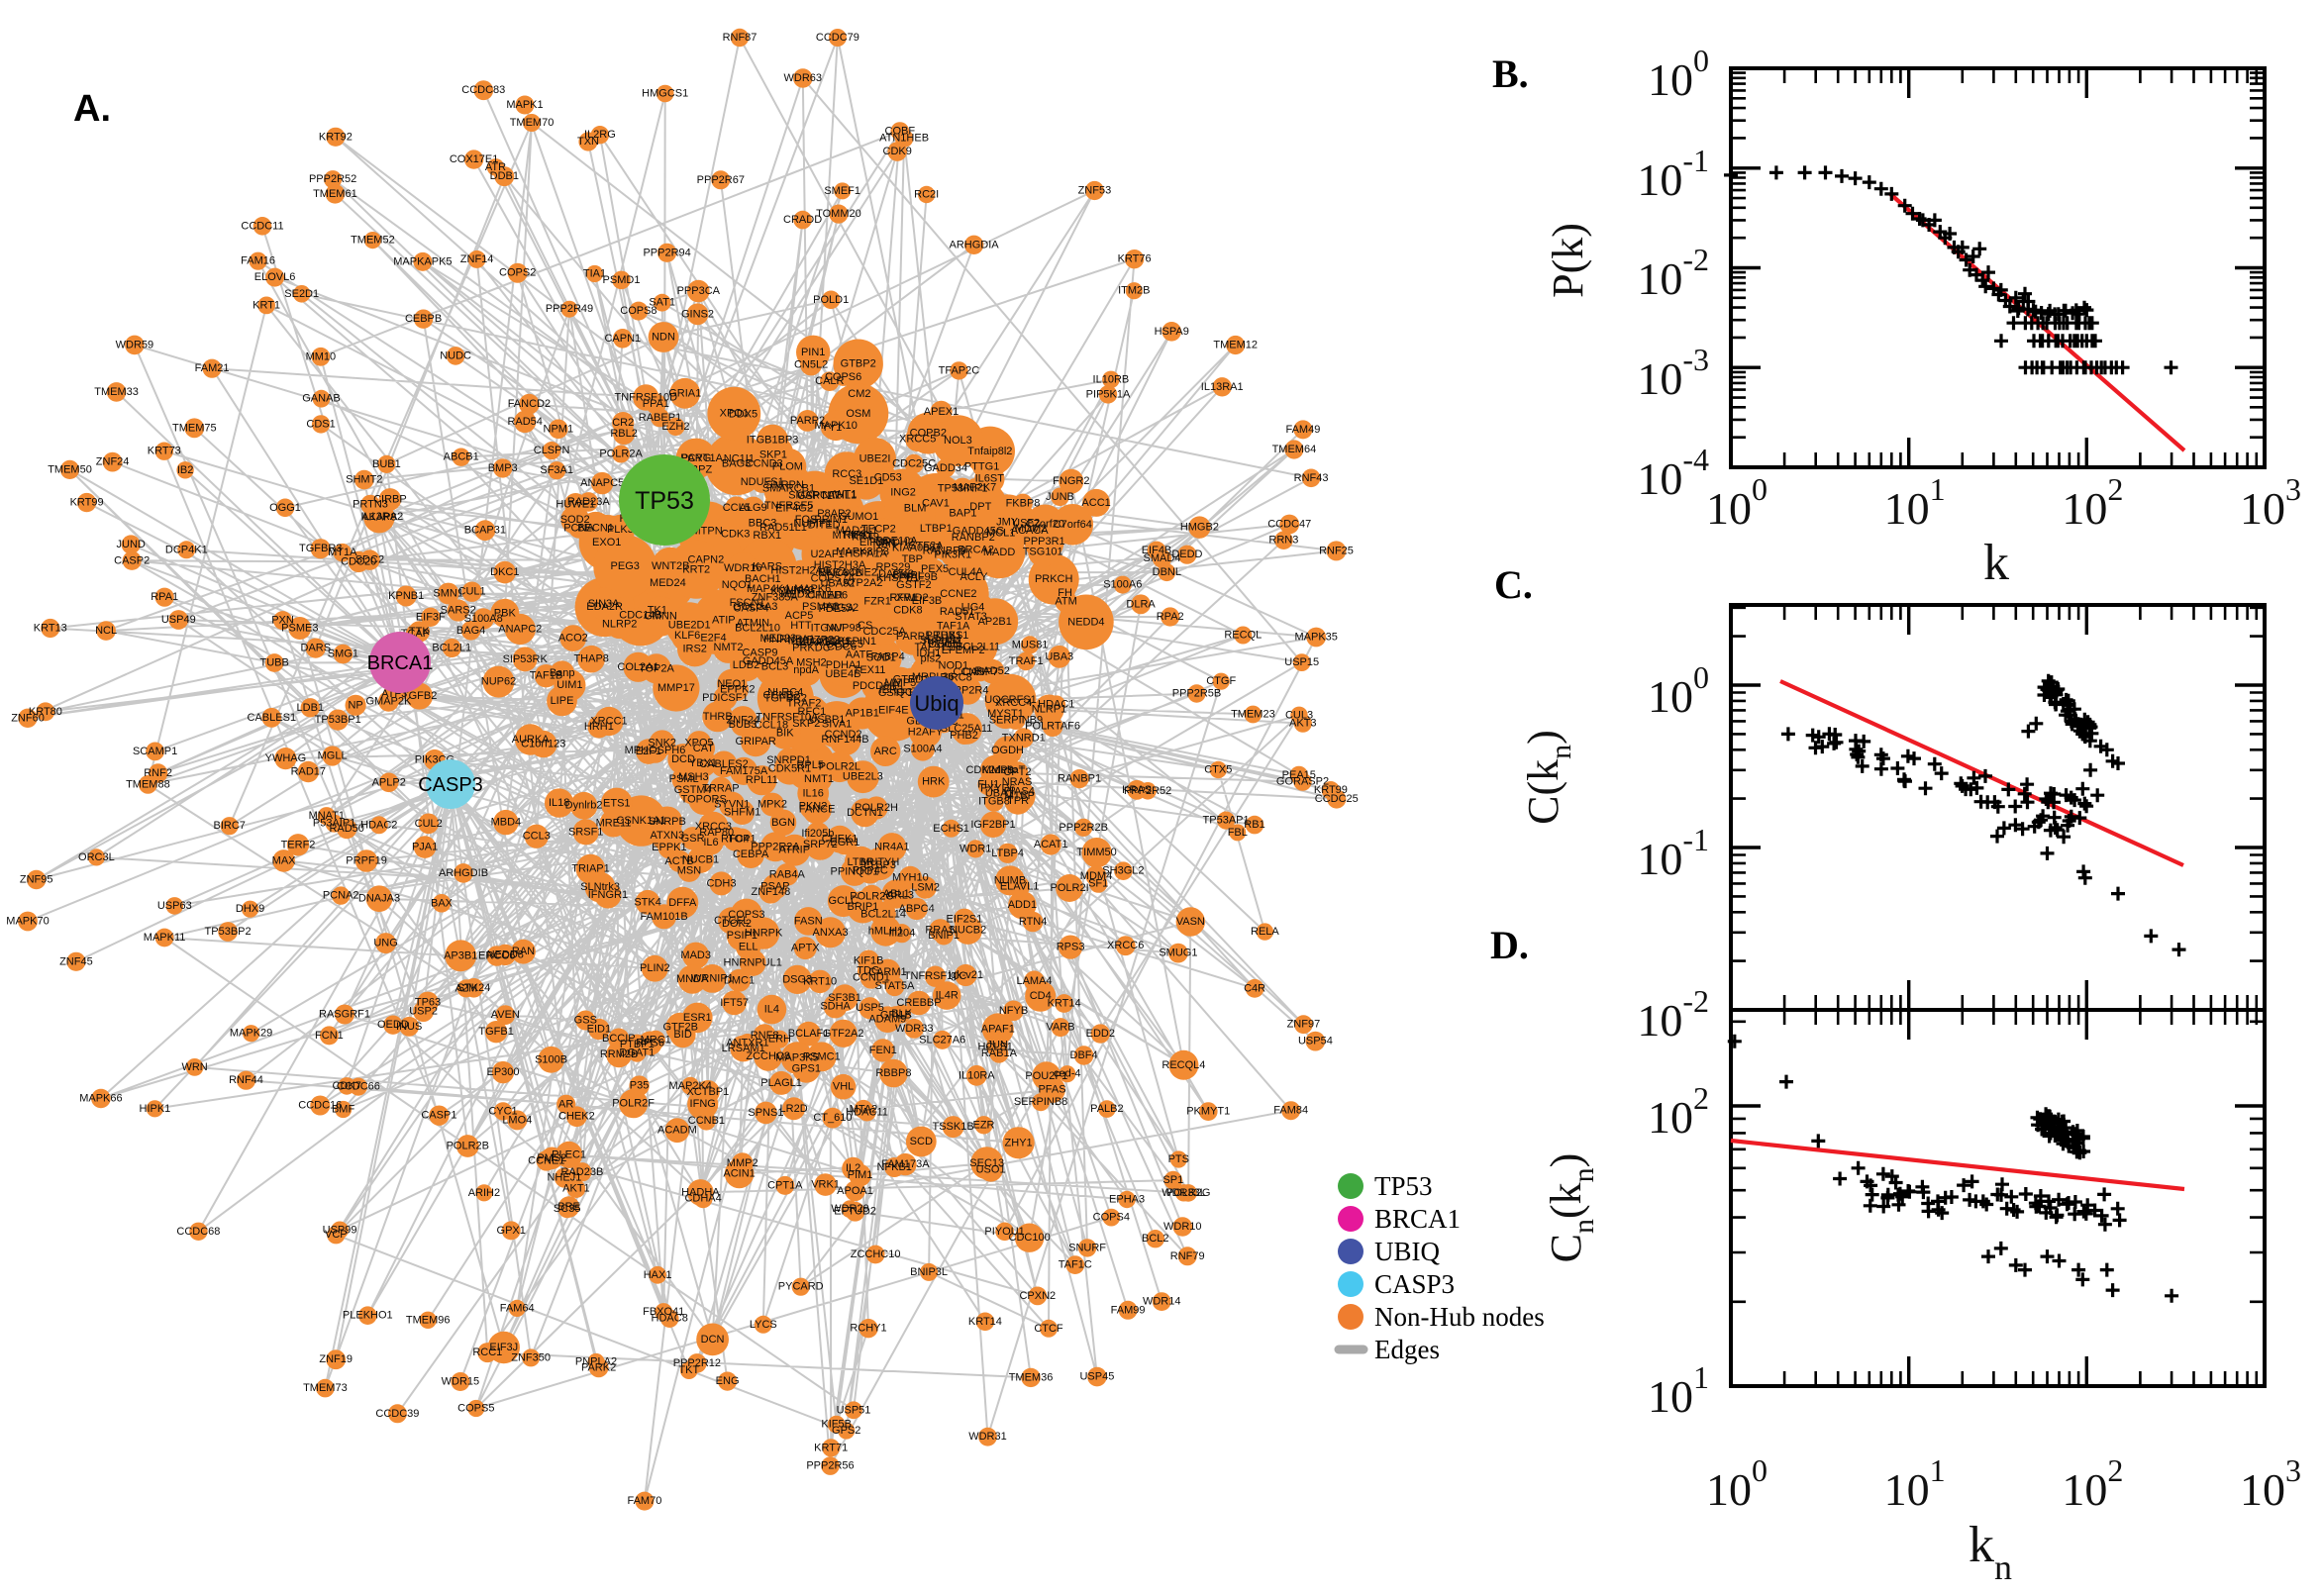 This screenshot has height=1596, width=2323. Describe the element at coordinates (794, 1109) in the screenshot. I see `svg-text: LR2D` at that location.